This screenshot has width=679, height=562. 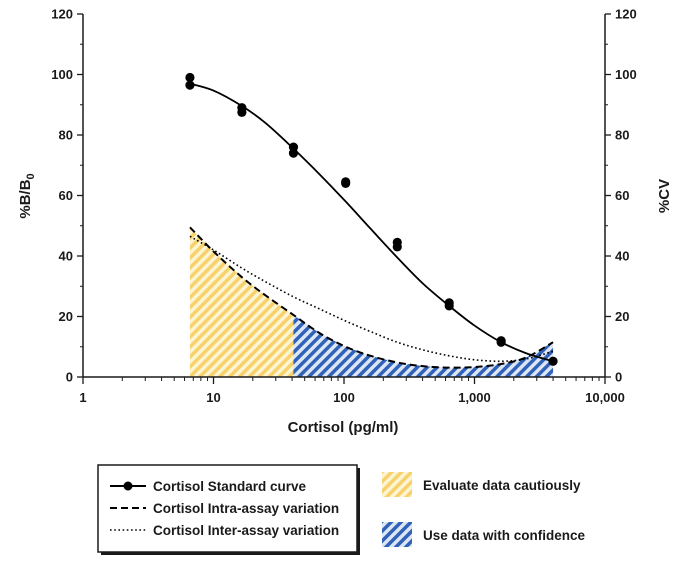 What do you see at coordinates (246, 508) in the screenshot?
I see `legend-label: Cortisol Intra-assay variation` at bounding box center [246, 508].